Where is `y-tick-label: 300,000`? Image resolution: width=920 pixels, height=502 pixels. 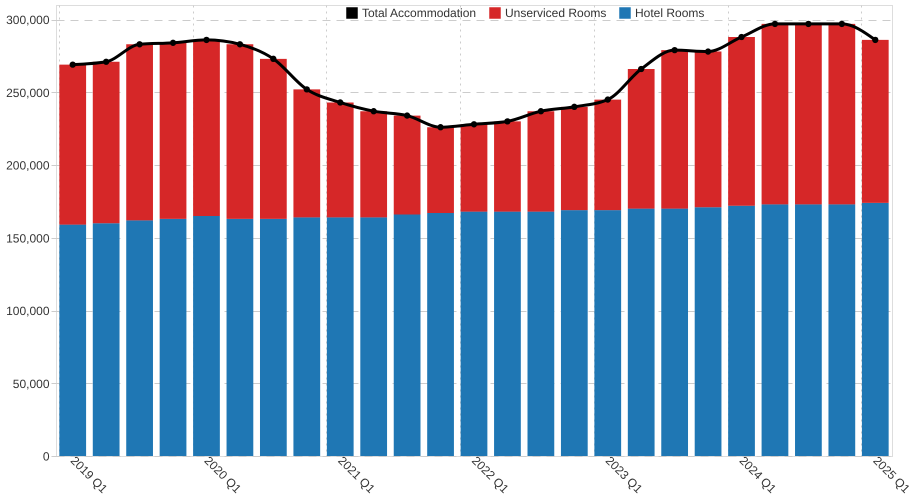
y-tick-label: 300,000 is located at coordinates (28, 20).